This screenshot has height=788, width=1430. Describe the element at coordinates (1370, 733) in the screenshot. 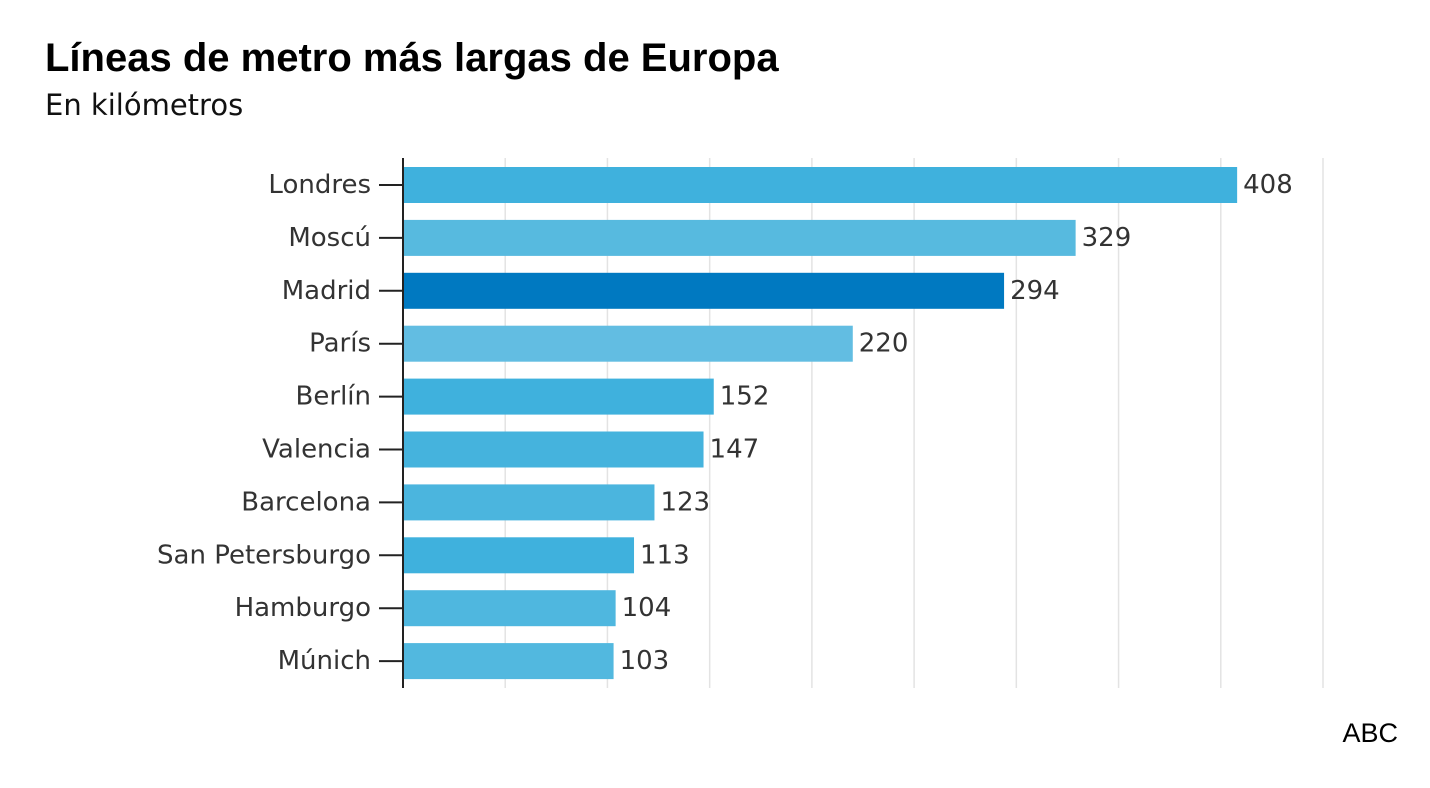

I see `source-label: ABC` at that location.